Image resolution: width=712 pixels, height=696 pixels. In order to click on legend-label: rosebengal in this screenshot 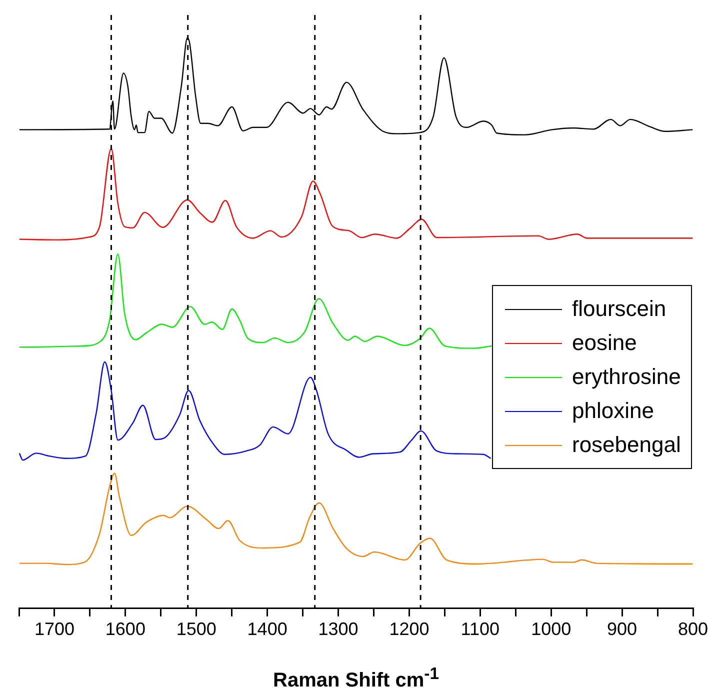, I will do `click(626, 445)`.